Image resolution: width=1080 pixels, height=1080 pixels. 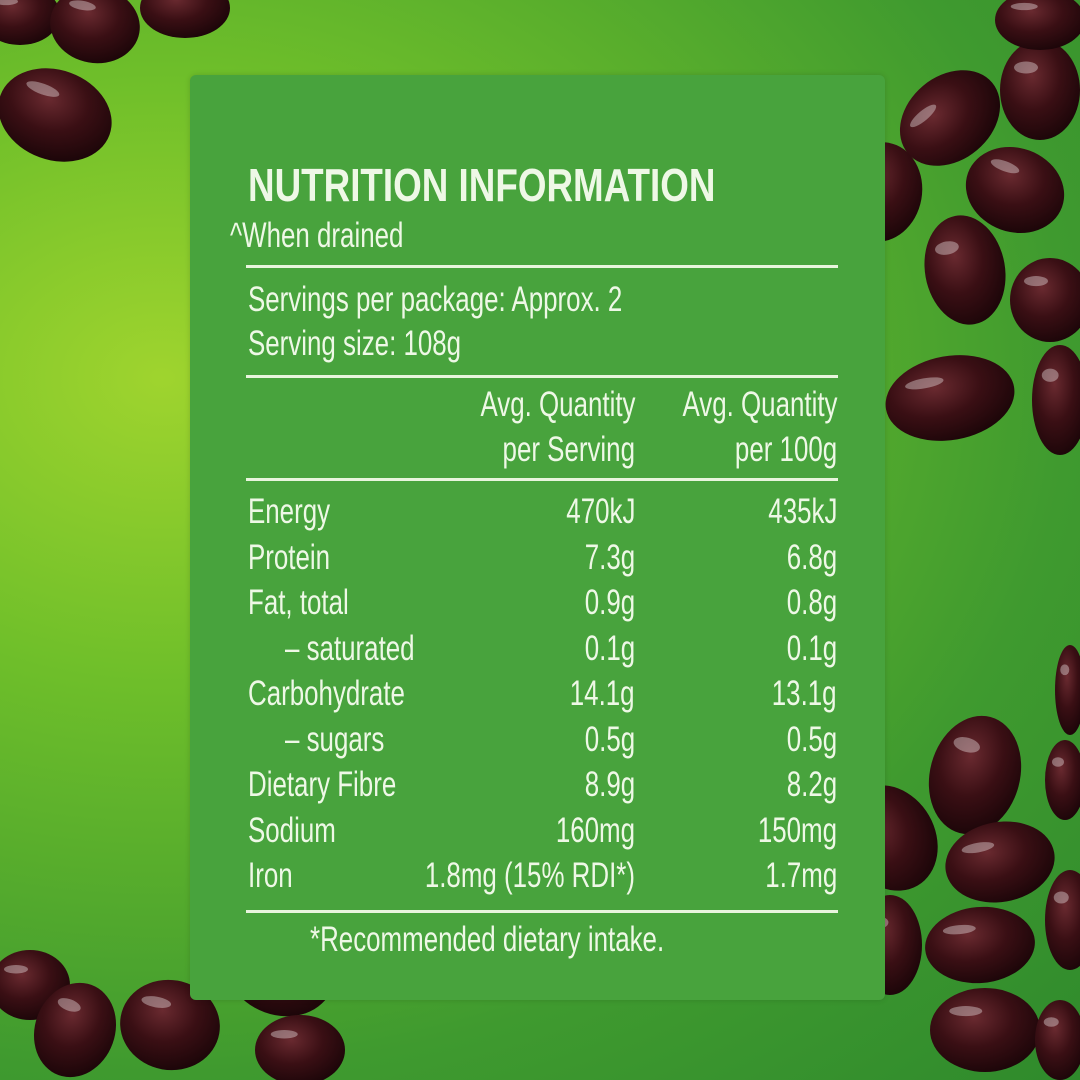 What do you see at coordinates (335, 739) in the screenshot?
I see `nutrient-name: – sugars` at bounding box center [335, 739].